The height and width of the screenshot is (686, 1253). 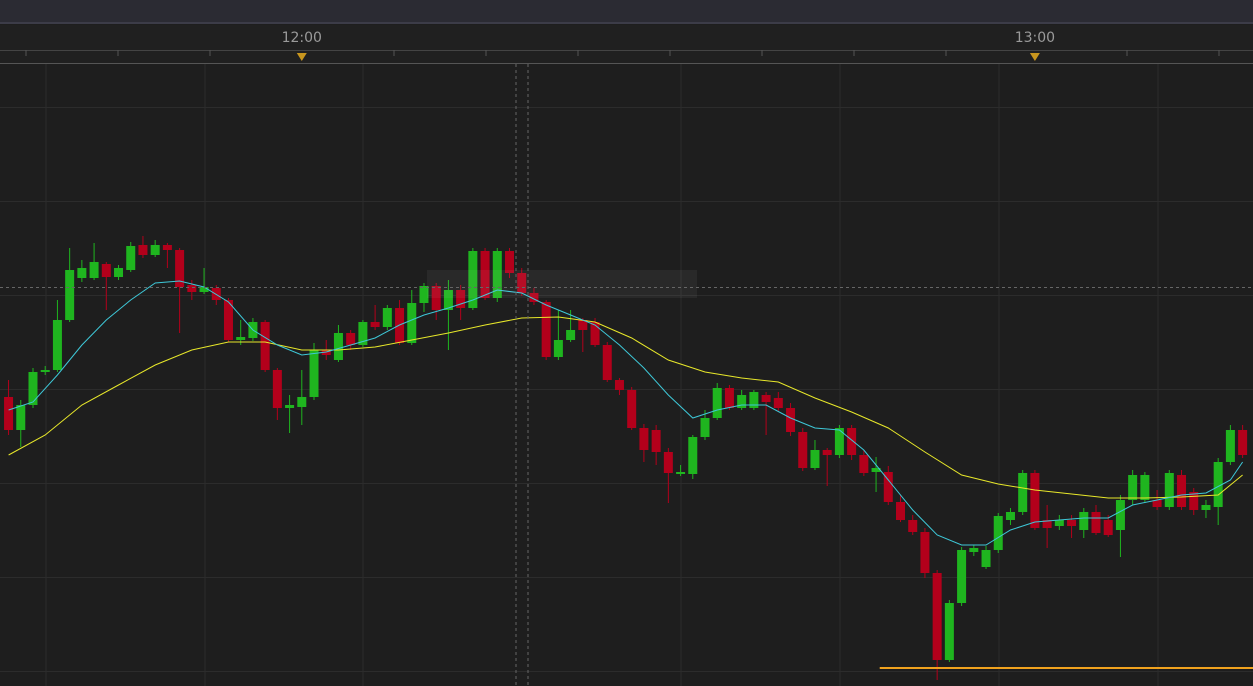 What do you see at coordinates (626, 44) in the screenshot?
I see `time-axis-band` at bounding box center [626, 44].